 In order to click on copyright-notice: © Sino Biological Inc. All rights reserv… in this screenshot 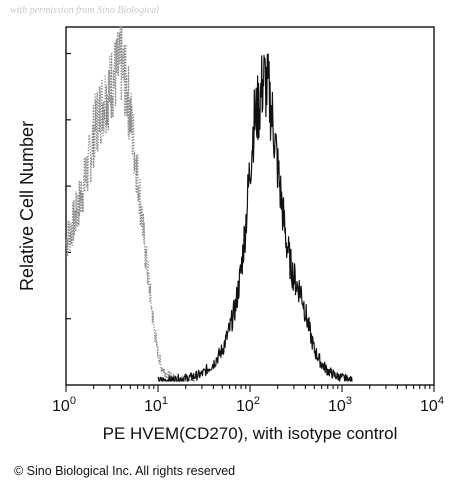, I will do `click(125, 471)`.